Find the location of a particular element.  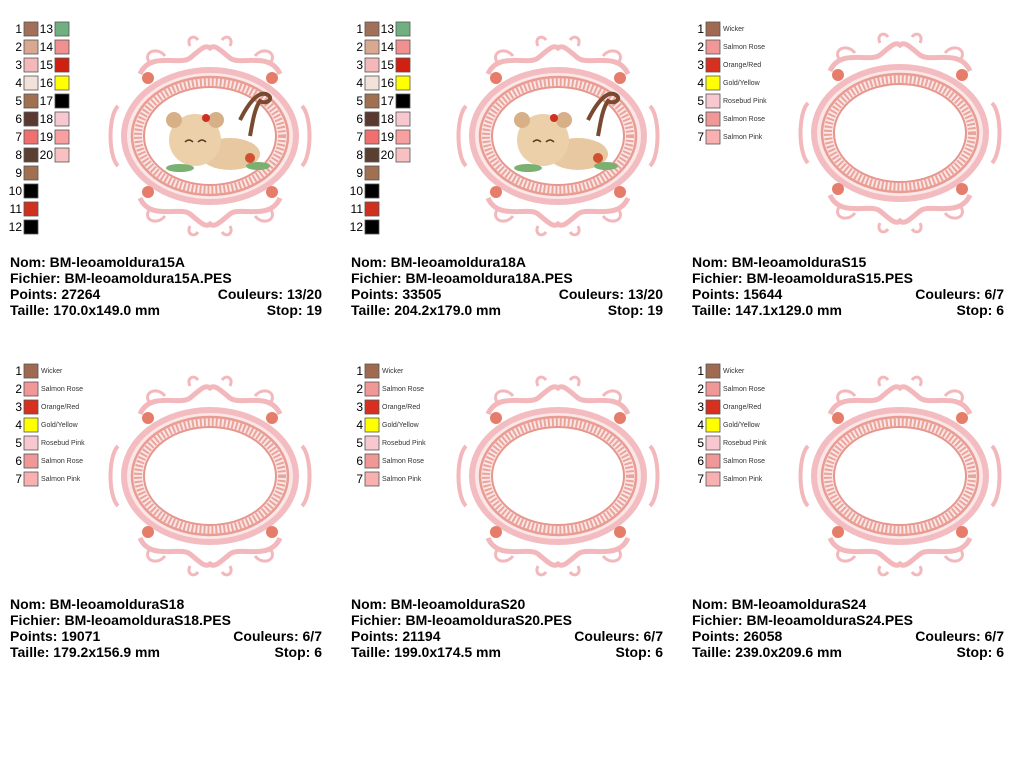

design-file: Fichier: BM-leoamoldura15A.PES is located at coordinates (121, 278).